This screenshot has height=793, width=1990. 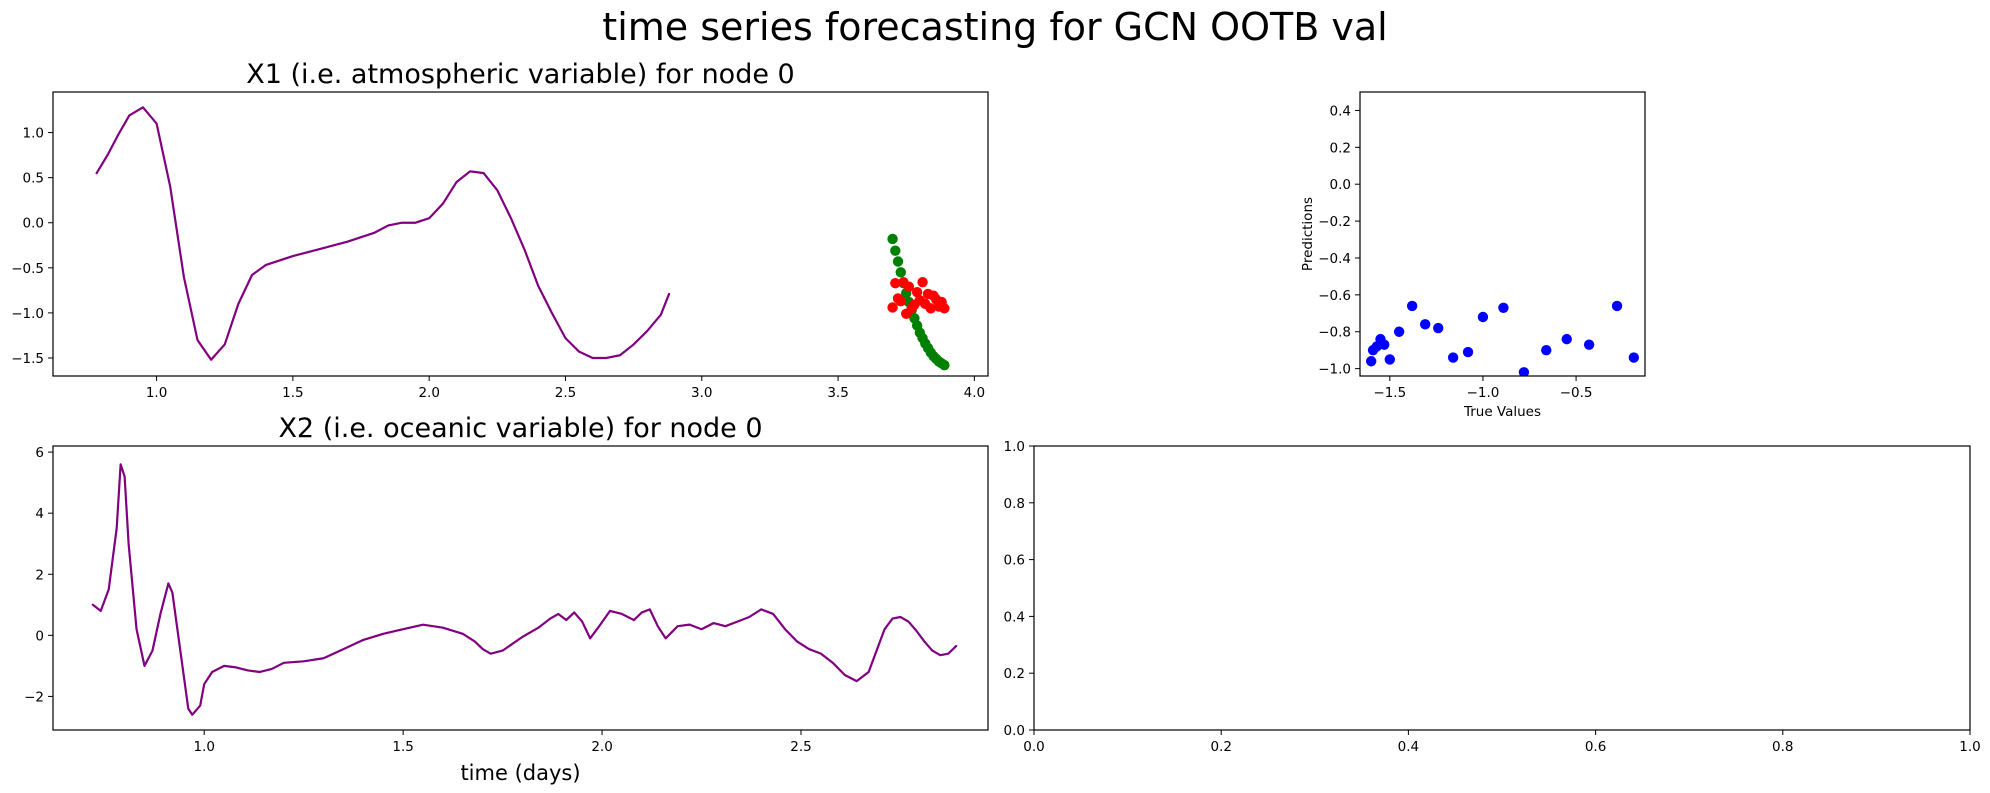 What do you see at coordinates (1014, 617) in the screenshot?
I see `y-tick-label-empty-2: 0.4` at bounding box center [1014, 617].